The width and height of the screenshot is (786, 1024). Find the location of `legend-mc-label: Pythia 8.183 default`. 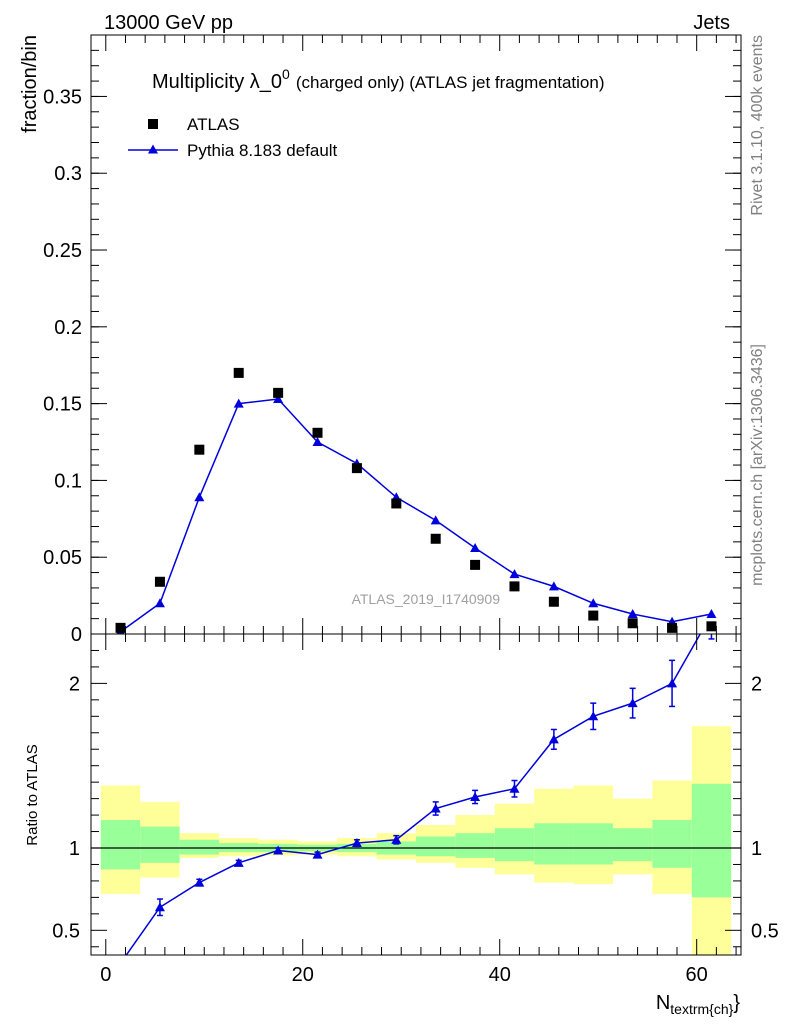

legend-mc-label: Pythia 8.183 default is located at coordinates (262, 150).